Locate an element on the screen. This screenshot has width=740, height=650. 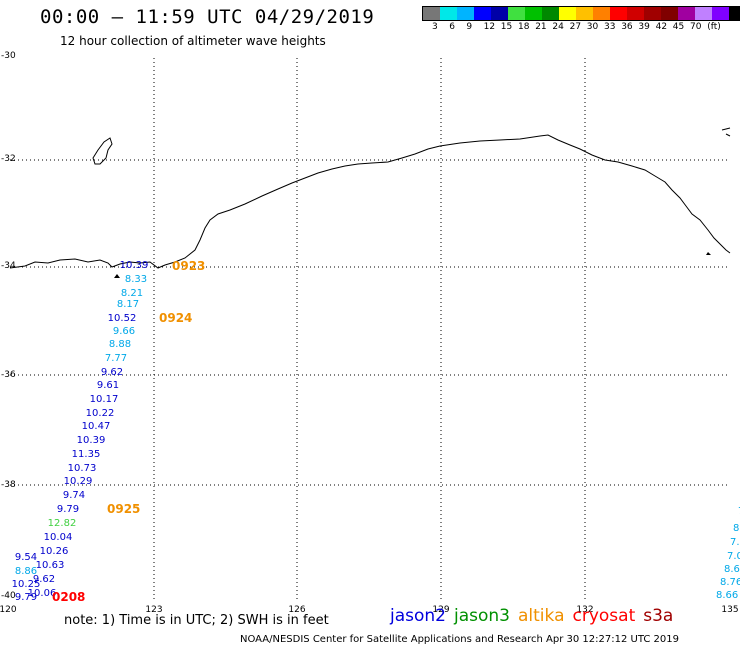
legend-label: 24 is located at coordinates (558, 27).